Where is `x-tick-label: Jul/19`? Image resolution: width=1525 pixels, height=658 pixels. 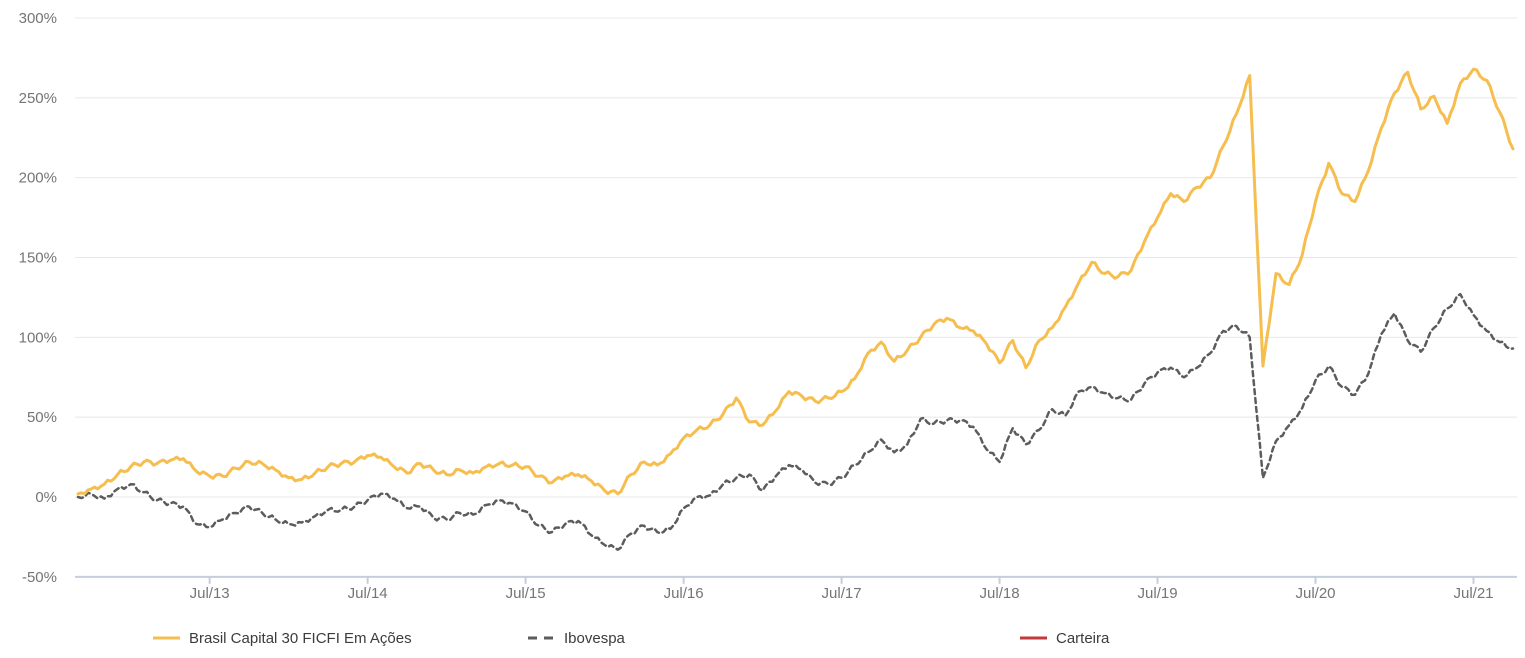
x-tick-label: Jul/19 is located at coordinates (1158, 593).